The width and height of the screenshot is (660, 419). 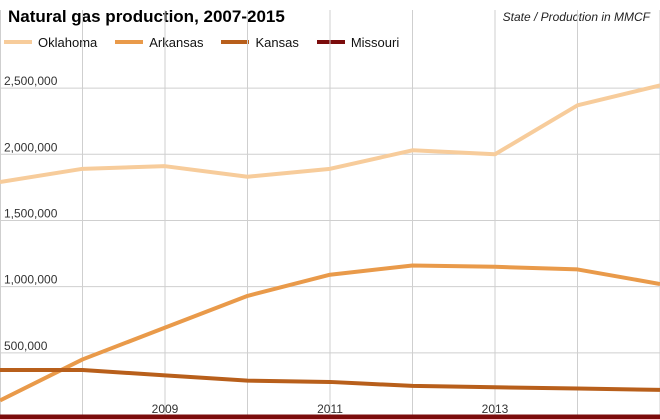 I want to click on legend-item-missouri: Missouri, so click(x=366, y=42).